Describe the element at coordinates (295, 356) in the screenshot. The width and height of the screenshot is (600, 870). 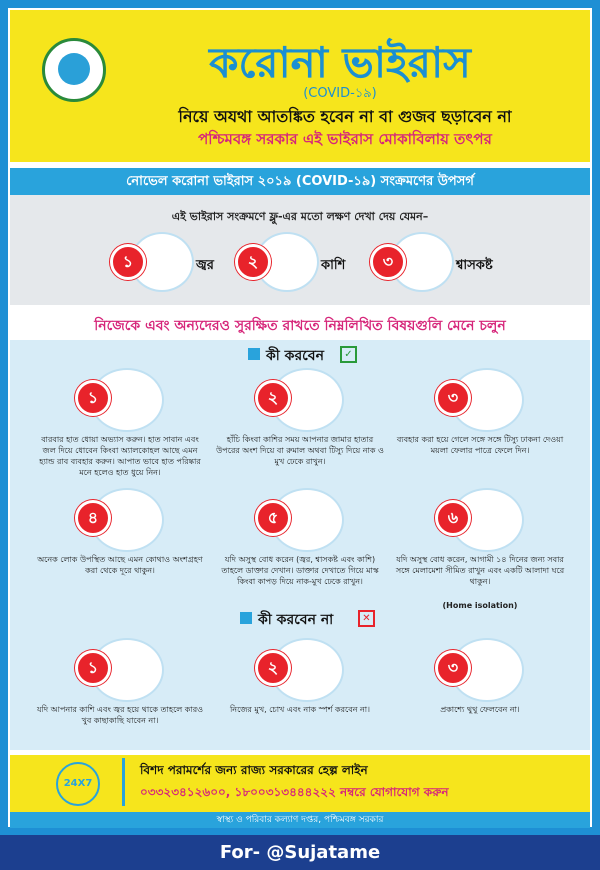
I see `dos-heading: কী করবেন` at that location.